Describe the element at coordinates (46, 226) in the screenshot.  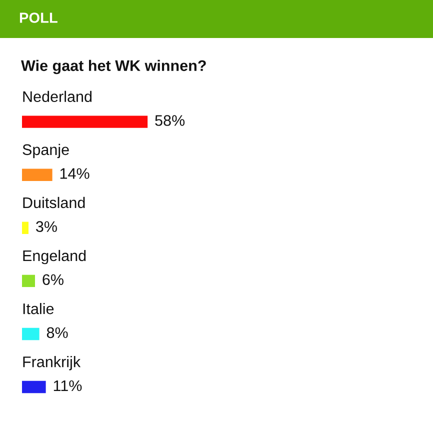
I see `data-label: 3%` at that location.